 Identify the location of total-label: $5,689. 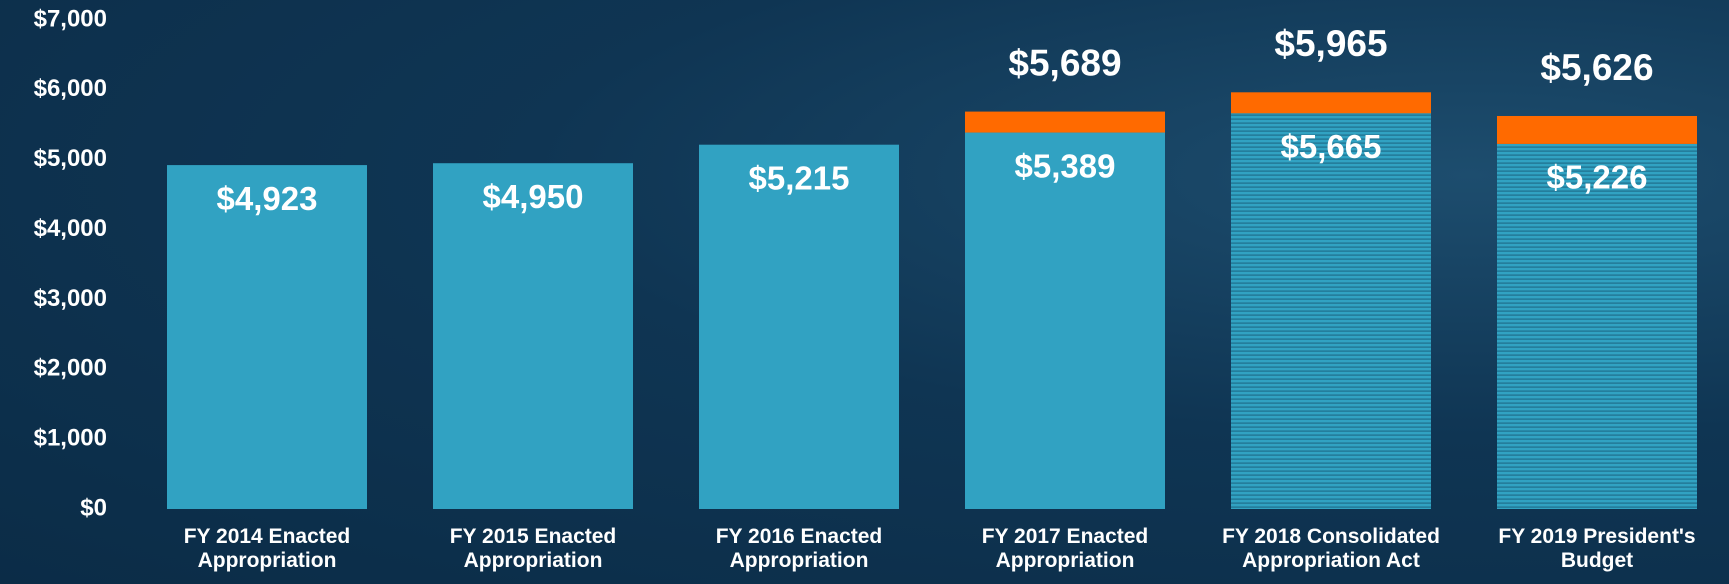
(1064, 62).